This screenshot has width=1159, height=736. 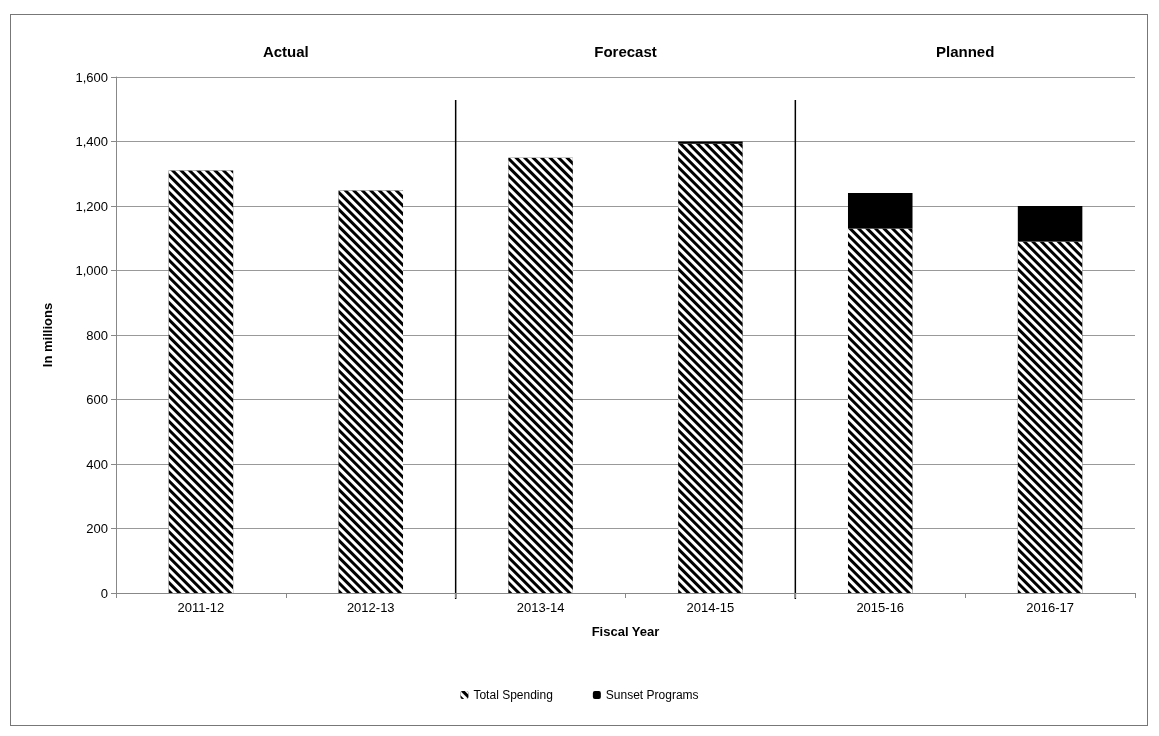 I want to click on x-tick-label: 2012-13, so click(x=370, y=607).